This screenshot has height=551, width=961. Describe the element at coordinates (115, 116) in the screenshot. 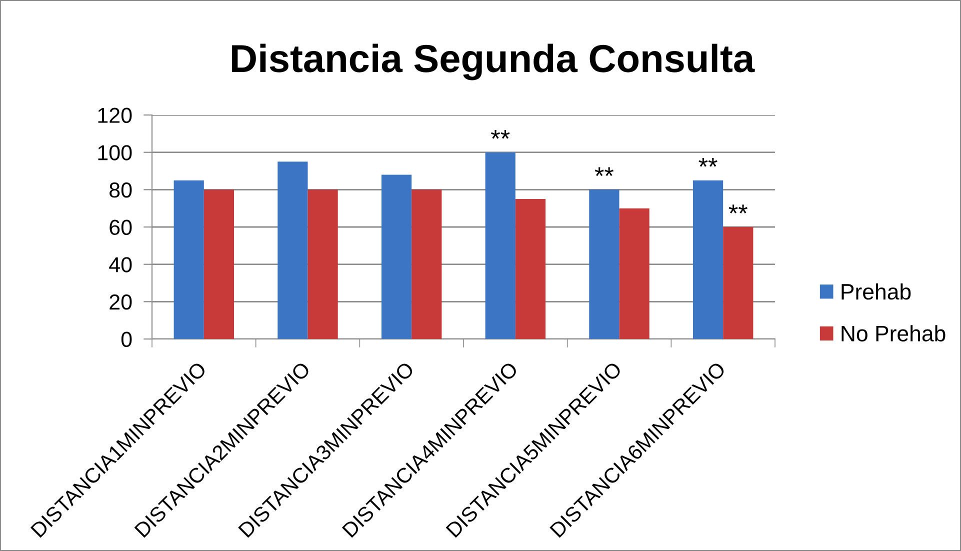

I see `y-tick-label: 120` at that location.